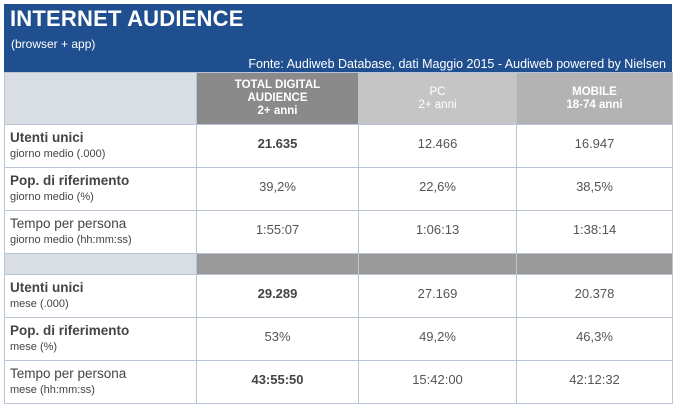 This screenshot has width=680, height=404. Describe the element at coordinates (39, 304) in the screenshot. I see `row-label-sub: mese (.000)` at that location.